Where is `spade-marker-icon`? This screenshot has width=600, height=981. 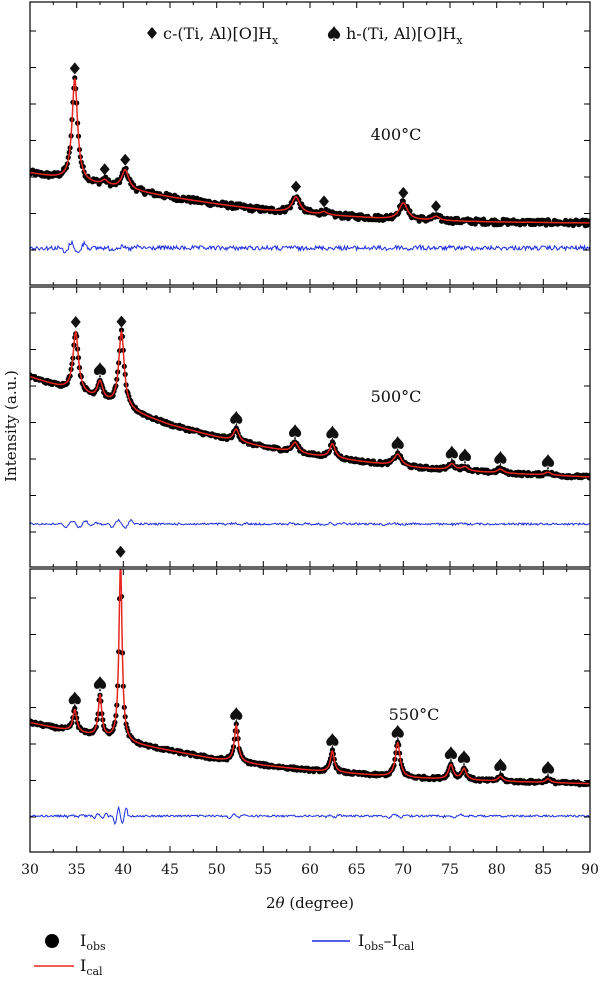
spade-marker-icon is located at coordinates (334, 33).